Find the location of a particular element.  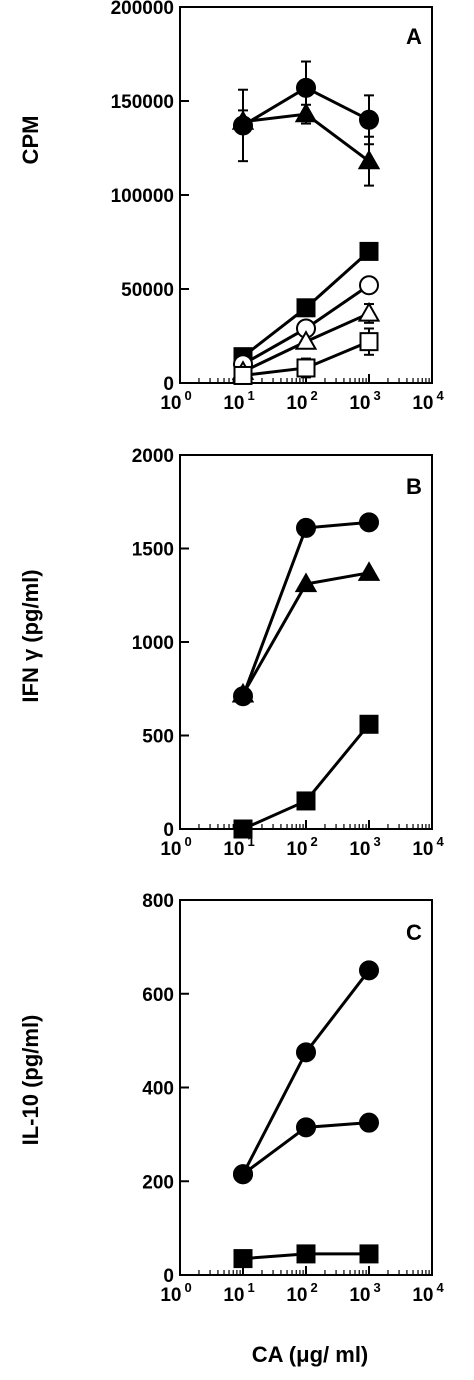

y-tick-label: 150000 is located at coordinates (142, 102).